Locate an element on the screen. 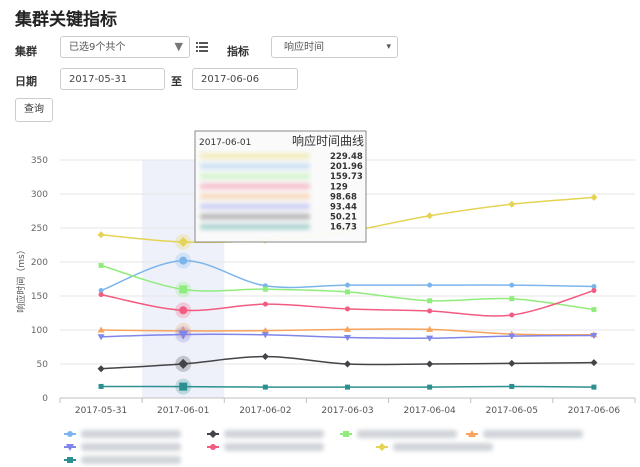 Image resolution: width=640 pixels, height=467 pixels. tooltip-title: 响应时间曲线 is located at coordinates (328, 140).